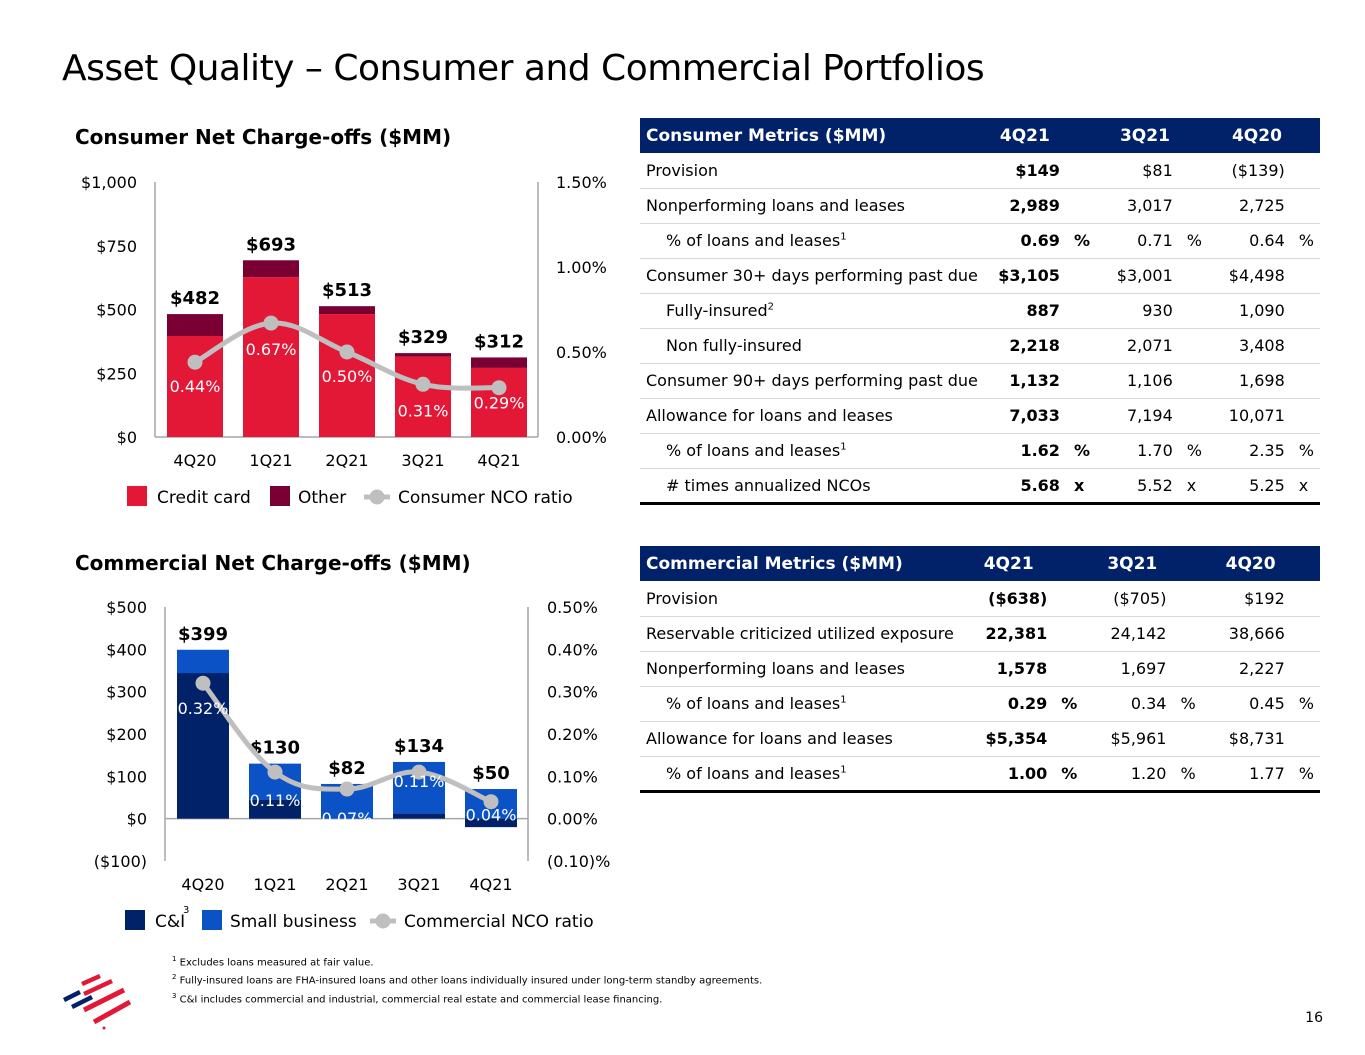 This screenshot has height=1055, width=1365. I want to click on header-3q21: 3Q21, so click(1142, 563).